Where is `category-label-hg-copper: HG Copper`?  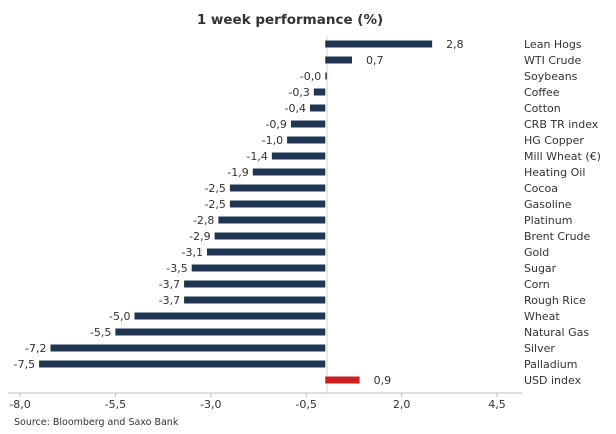 category-label-hg-copper: HG Copper is located at coordinates (554, 140).